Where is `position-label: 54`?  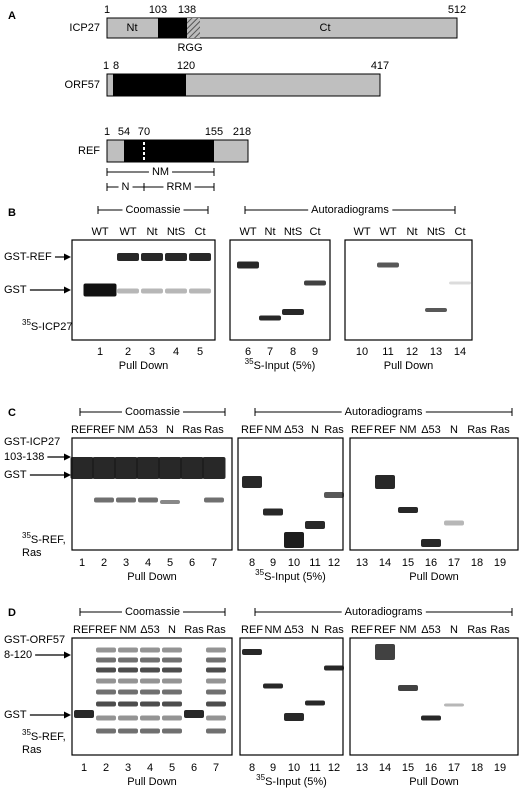
position-label: 54 is located at coordinates (124, 132).